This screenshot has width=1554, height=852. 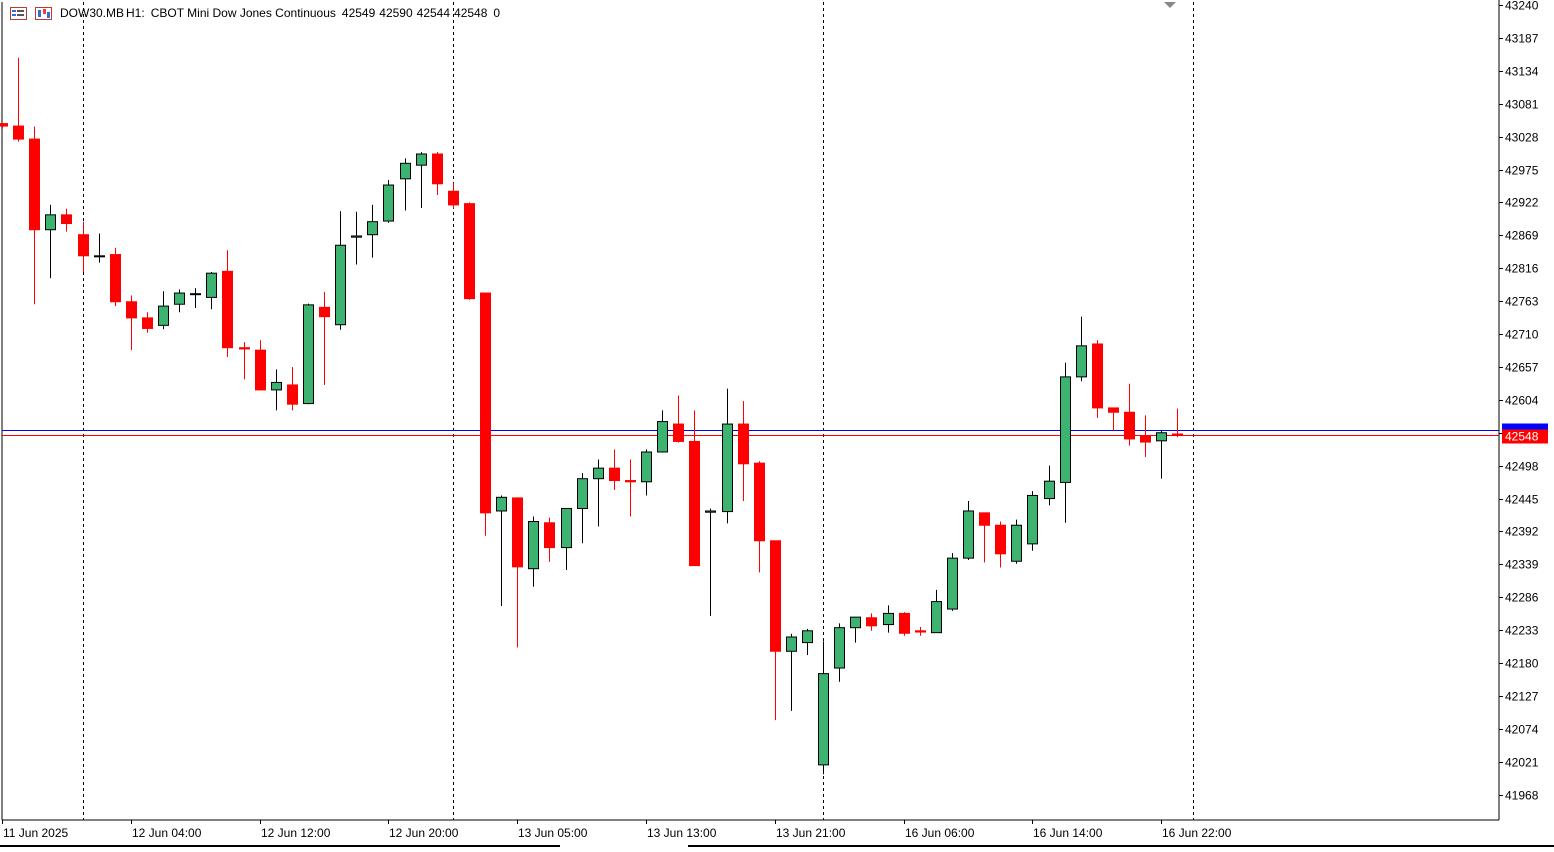 I want to click on time-axis-label: 12 Jun 20:00, so click(x=424, y=833).